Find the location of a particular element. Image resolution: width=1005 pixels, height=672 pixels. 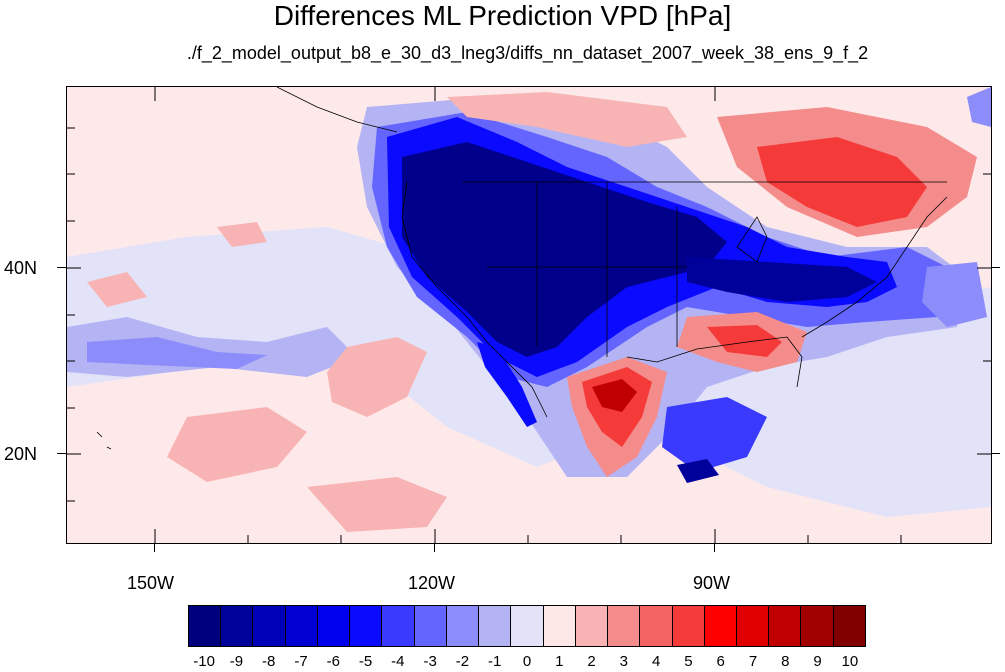

colorbar-tick-label: -8 is located at coordinates (269, 661).